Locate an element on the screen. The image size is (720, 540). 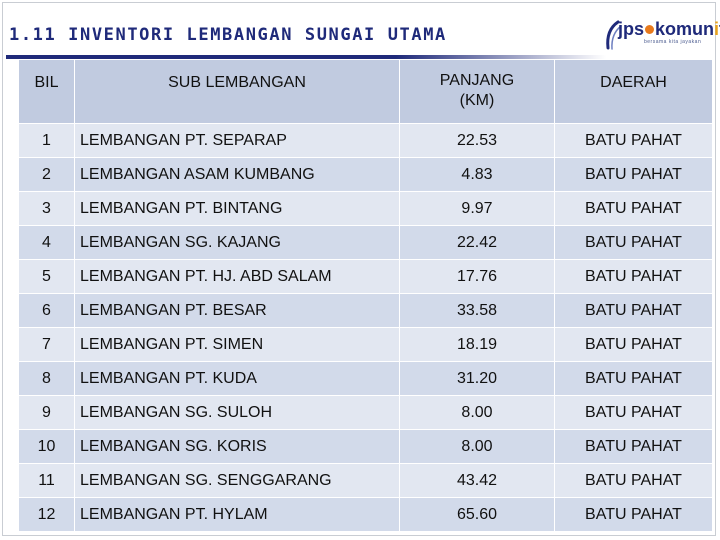
table-row: 7 LEMBANGAN PT. SIMEN 18.19 BATU PAHAT is located at coordinates (365, 344).